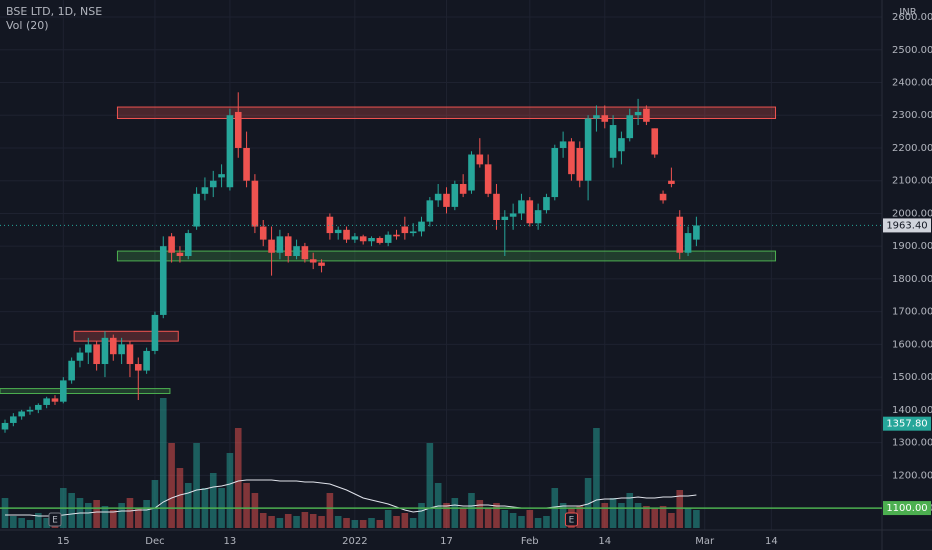  Describe the element at coordinates (912, 246) in the screenshot. I see `y-tick-label: 1900.00` at that location.